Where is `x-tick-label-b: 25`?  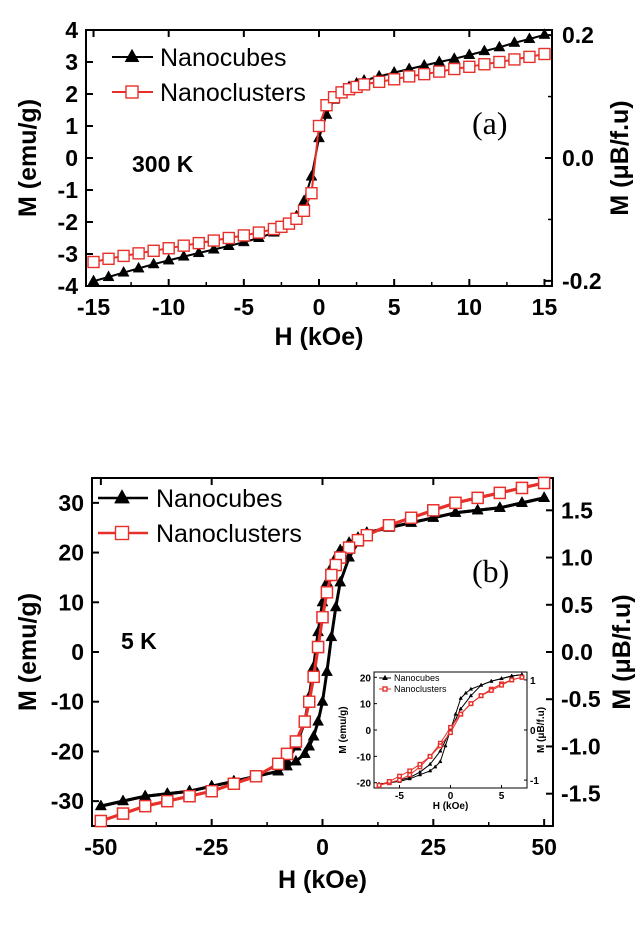
x-tick-label-b: 25 is located at coordinates (434, 847).